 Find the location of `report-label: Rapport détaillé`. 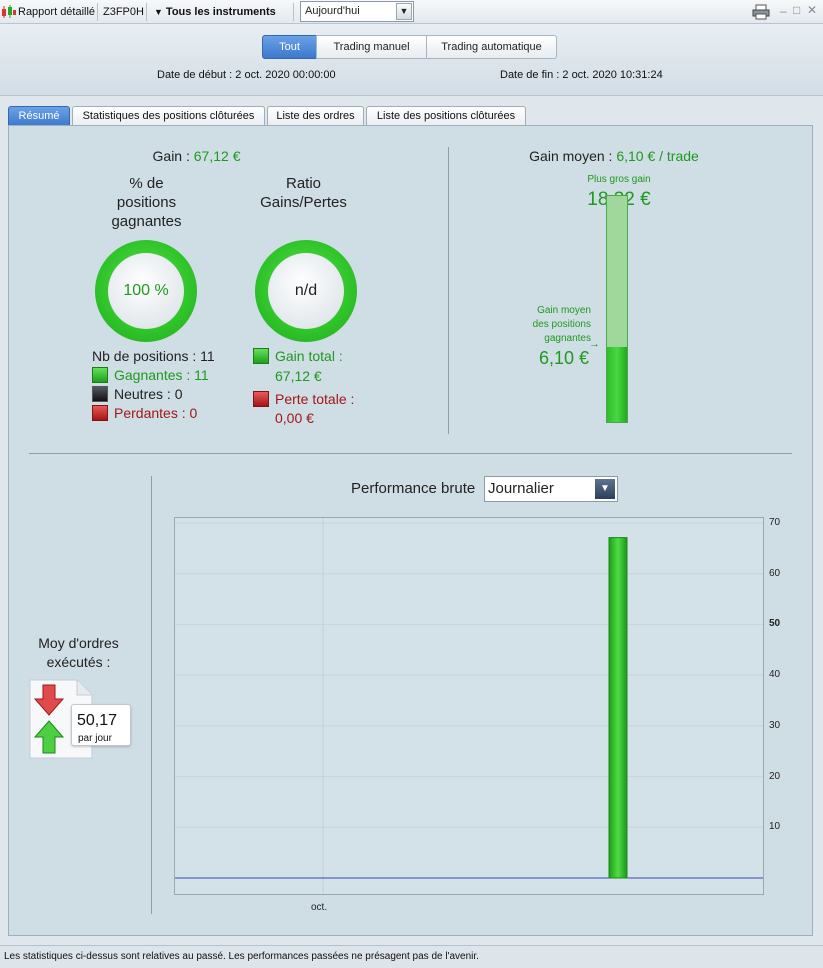

report-label: Rapport détaillé is located at coordinates (57, 12).